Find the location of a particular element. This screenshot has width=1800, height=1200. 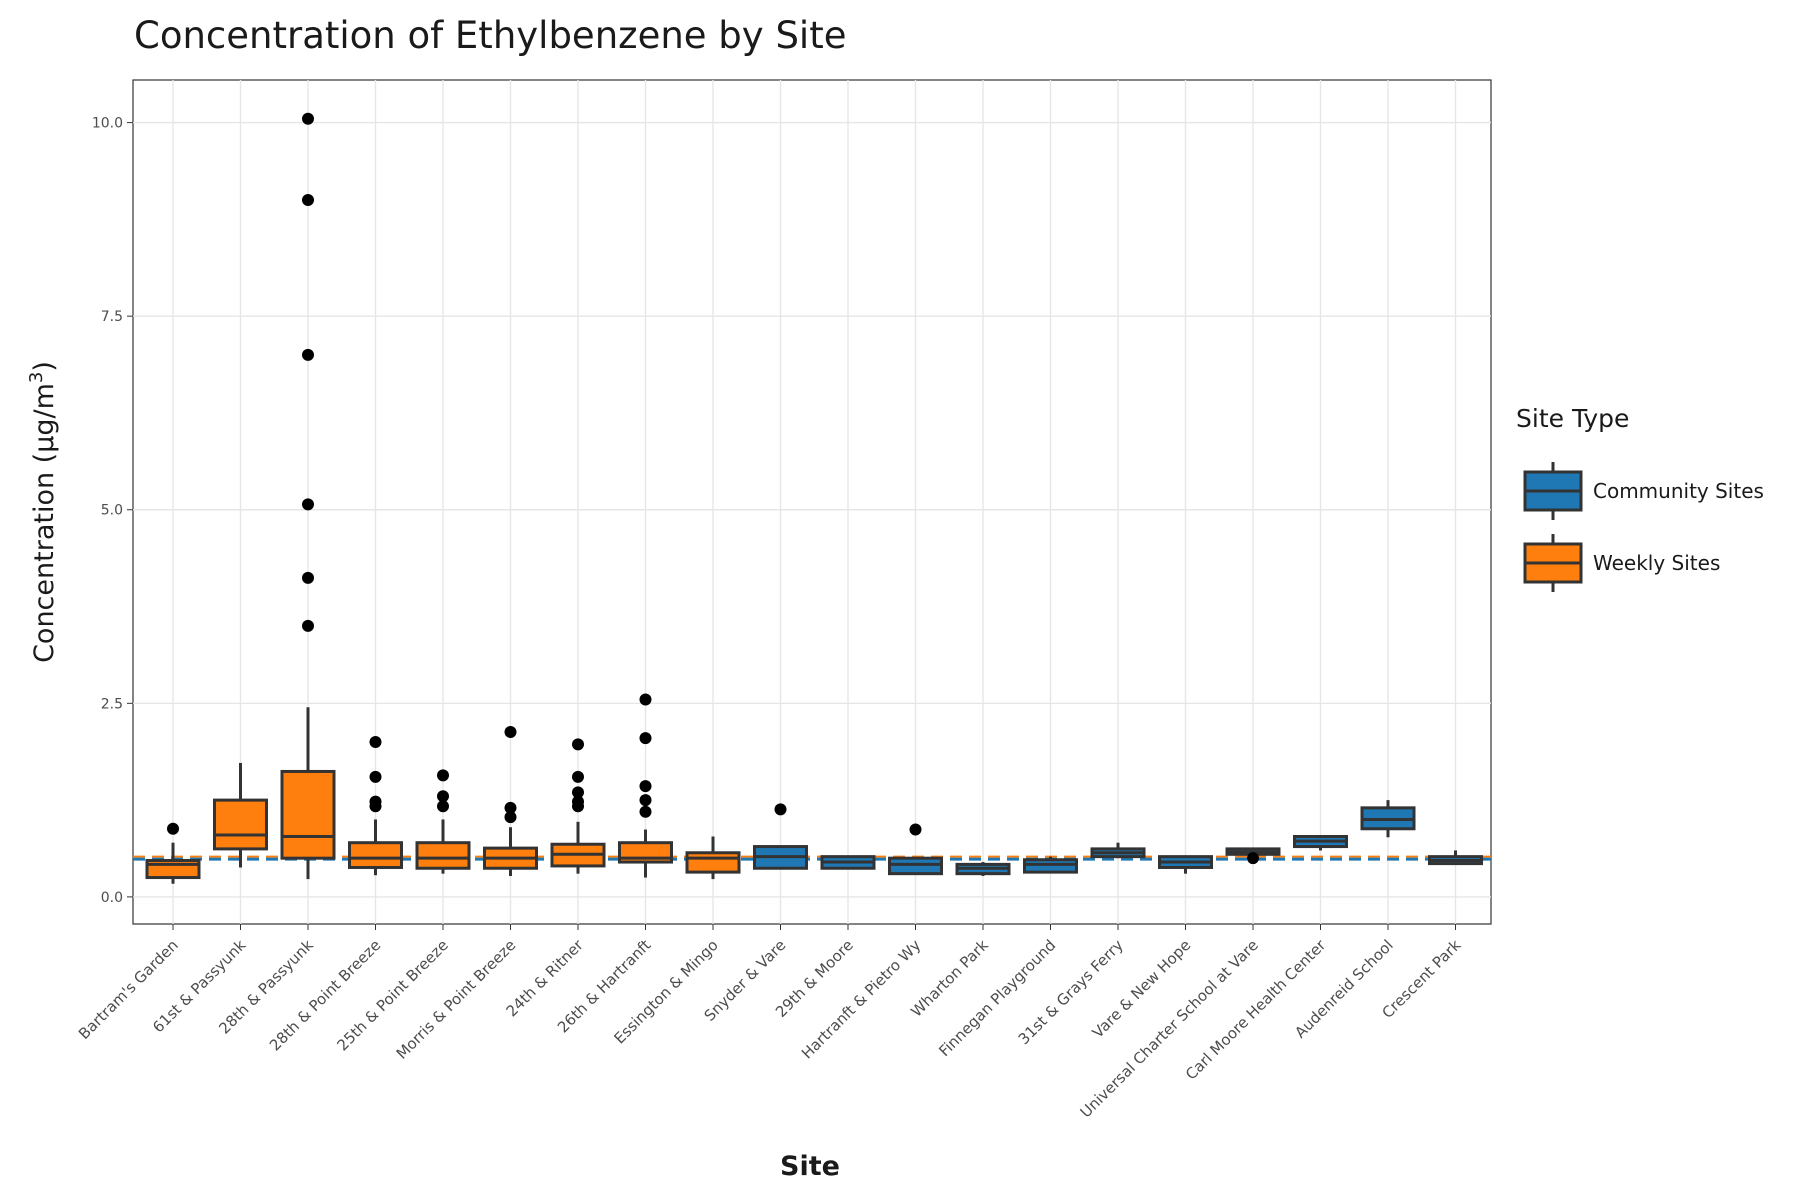

legend-label-community: Community Sites is located at coordinates (1678, 491).